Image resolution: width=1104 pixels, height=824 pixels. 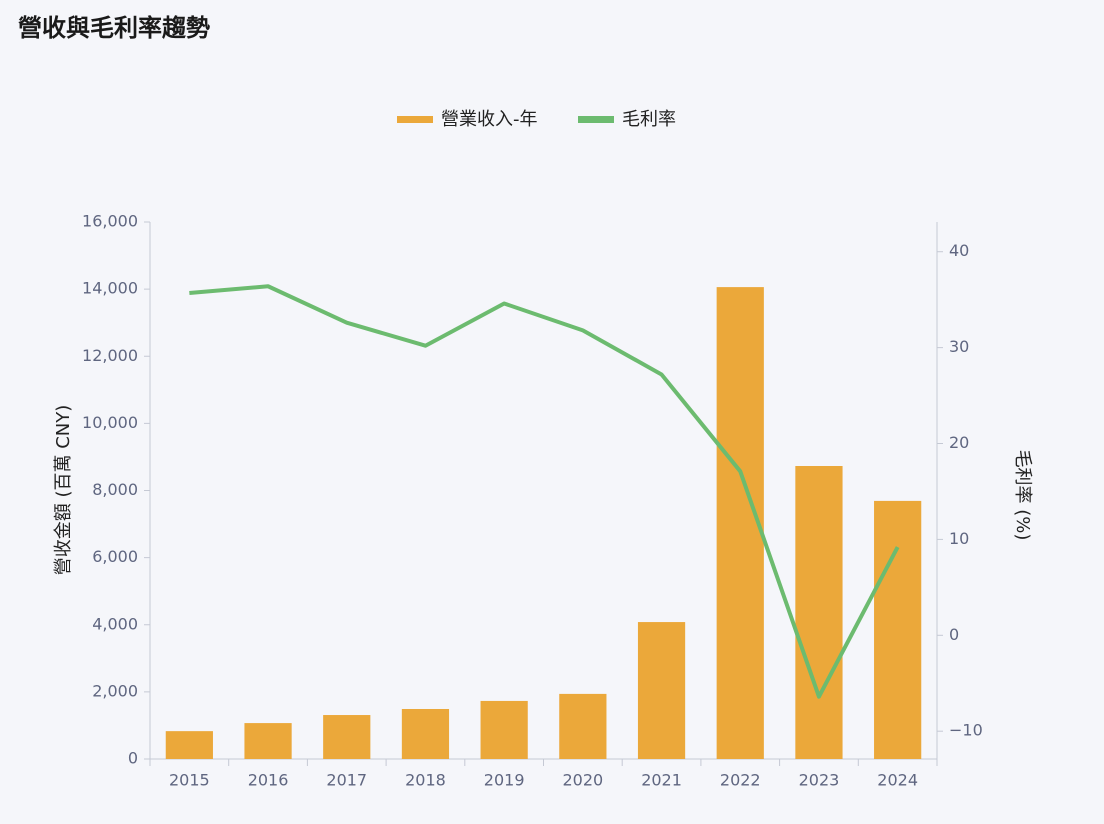 What do you see at coordinates (959, 250) in the screenshot?
I see `y2-tick-label: 40` at bounding box center [959, 250].